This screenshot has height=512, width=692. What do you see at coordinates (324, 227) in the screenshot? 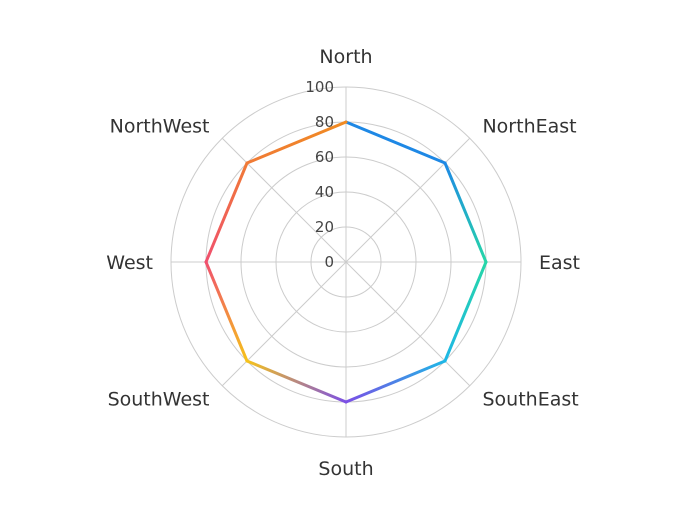
I see `radial-tick-label: 20` at bounding box center [324, 227].